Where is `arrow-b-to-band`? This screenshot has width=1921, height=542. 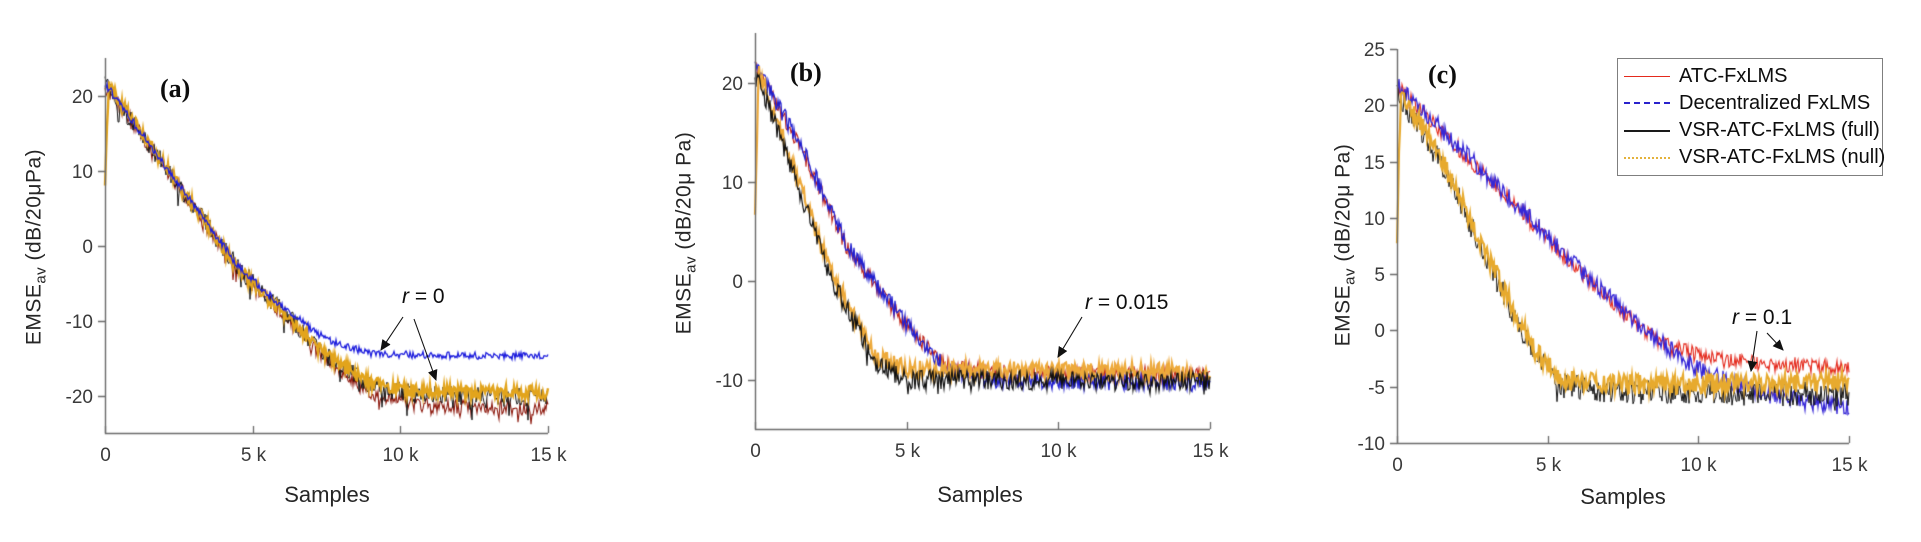 arrow-b-to-band is located at coordinates (1070, 337).